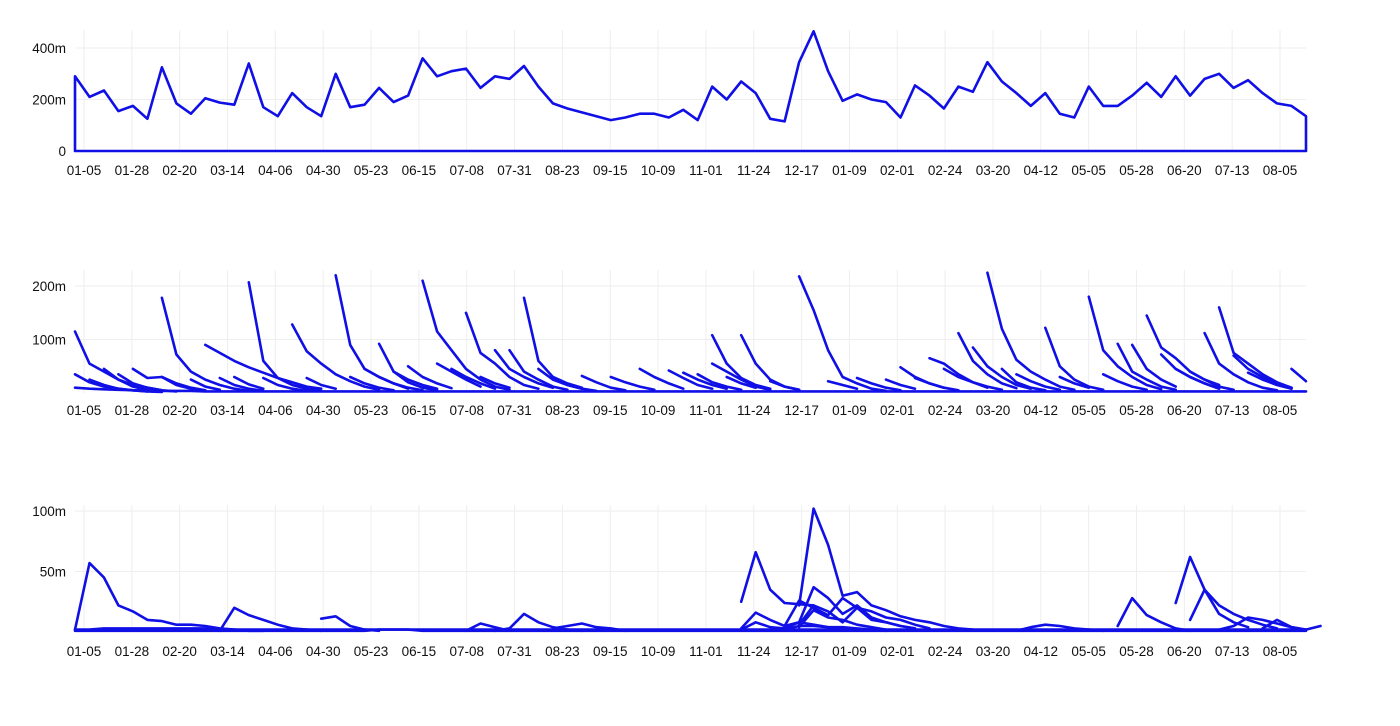 This screenshot has height=726, width=1400. Describe the element at coordinates (1232, 651) in the screenshot. I see `x-tick-label: 07-13` at that location.